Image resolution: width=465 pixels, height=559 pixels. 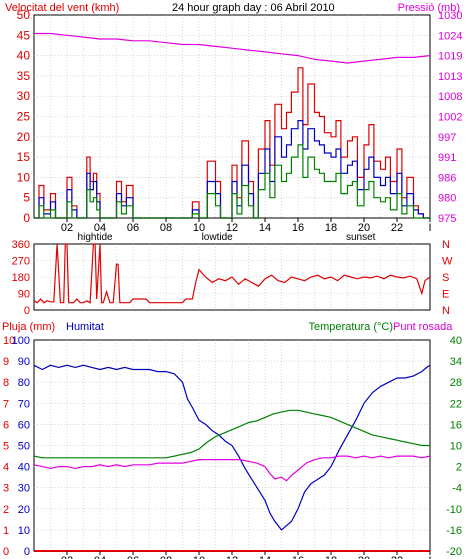 What do you see at coordinates (446, 311) in the screenshot?
I see `direction-compass-label-0: N` at bounding box center [446, 311].